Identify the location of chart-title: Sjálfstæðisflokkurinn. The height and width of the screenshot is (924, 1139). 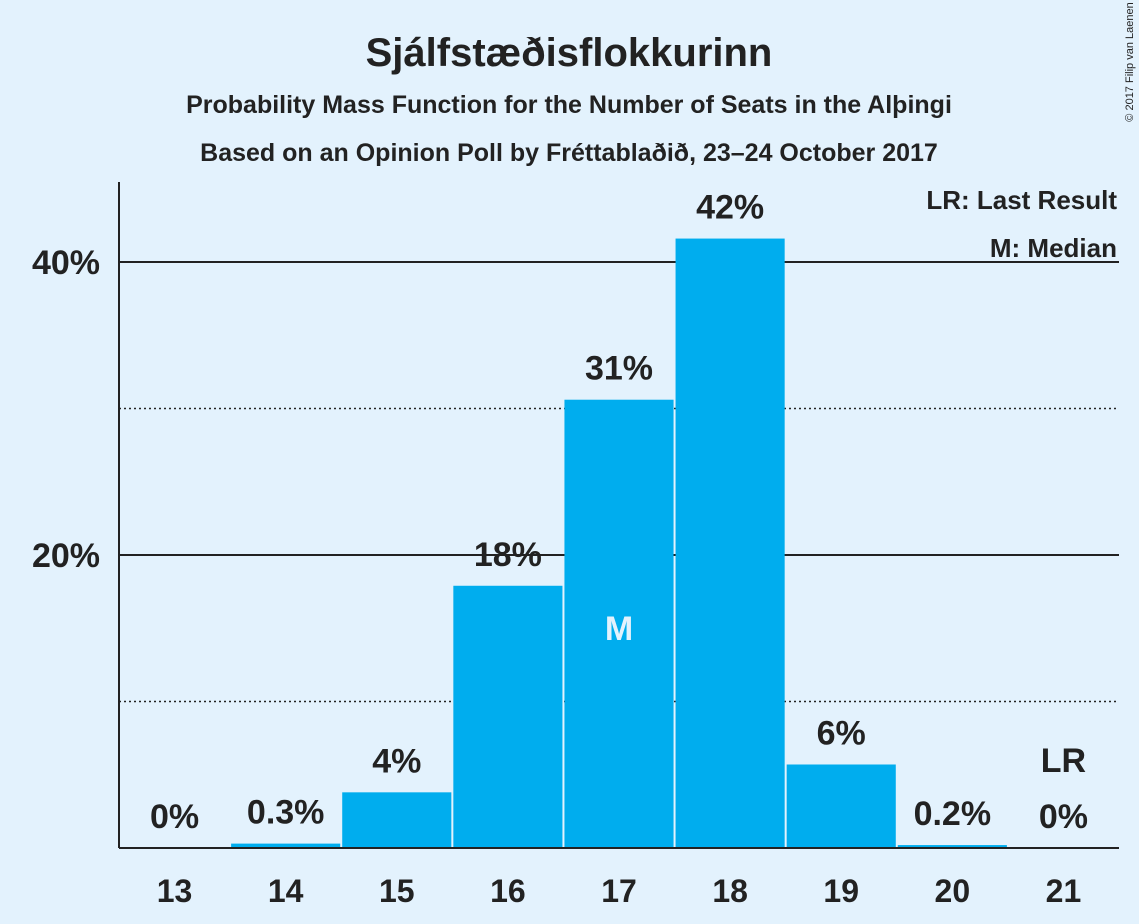
(569, 53).